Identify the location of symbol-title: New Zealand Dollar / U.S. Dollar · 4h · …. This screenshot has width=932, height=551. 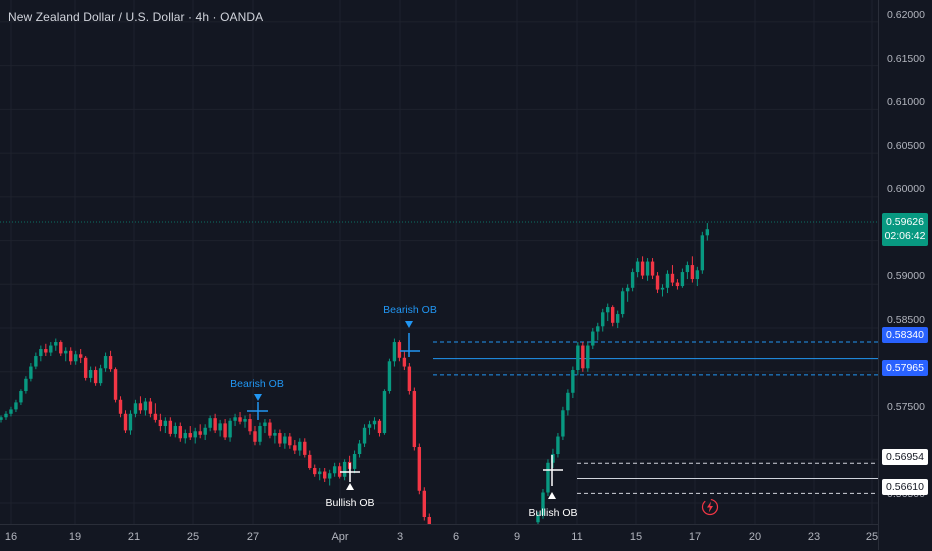
(136, 17).